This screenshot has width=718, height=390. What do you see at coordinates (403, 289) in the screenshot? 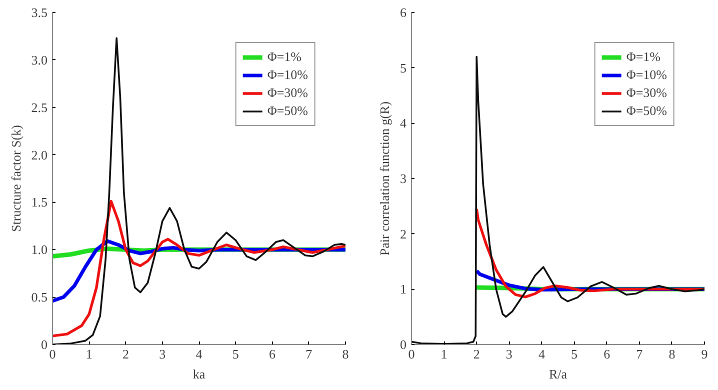
I see `y-tick-label: 1` at bounding box center [403, 289].